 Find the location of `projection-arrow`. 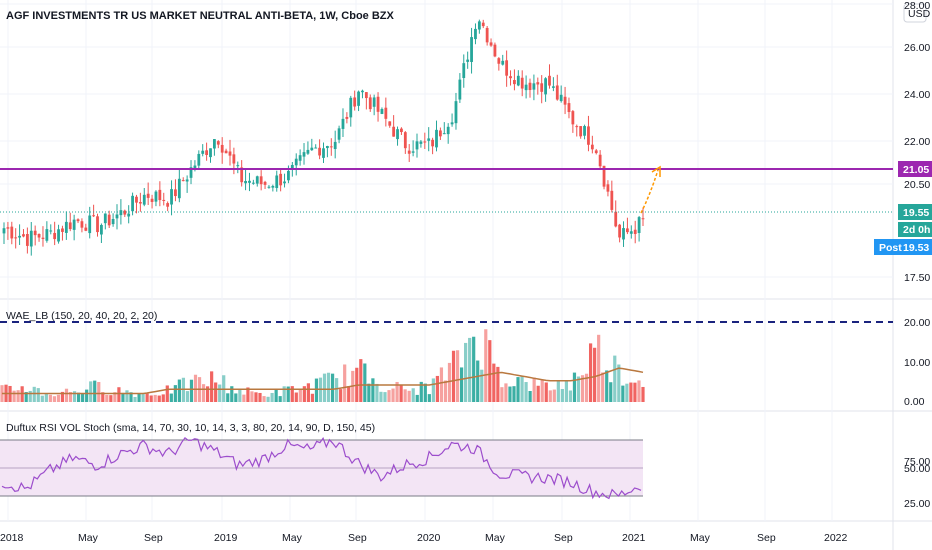

projection-arrow is located at coordinates (650, 189).